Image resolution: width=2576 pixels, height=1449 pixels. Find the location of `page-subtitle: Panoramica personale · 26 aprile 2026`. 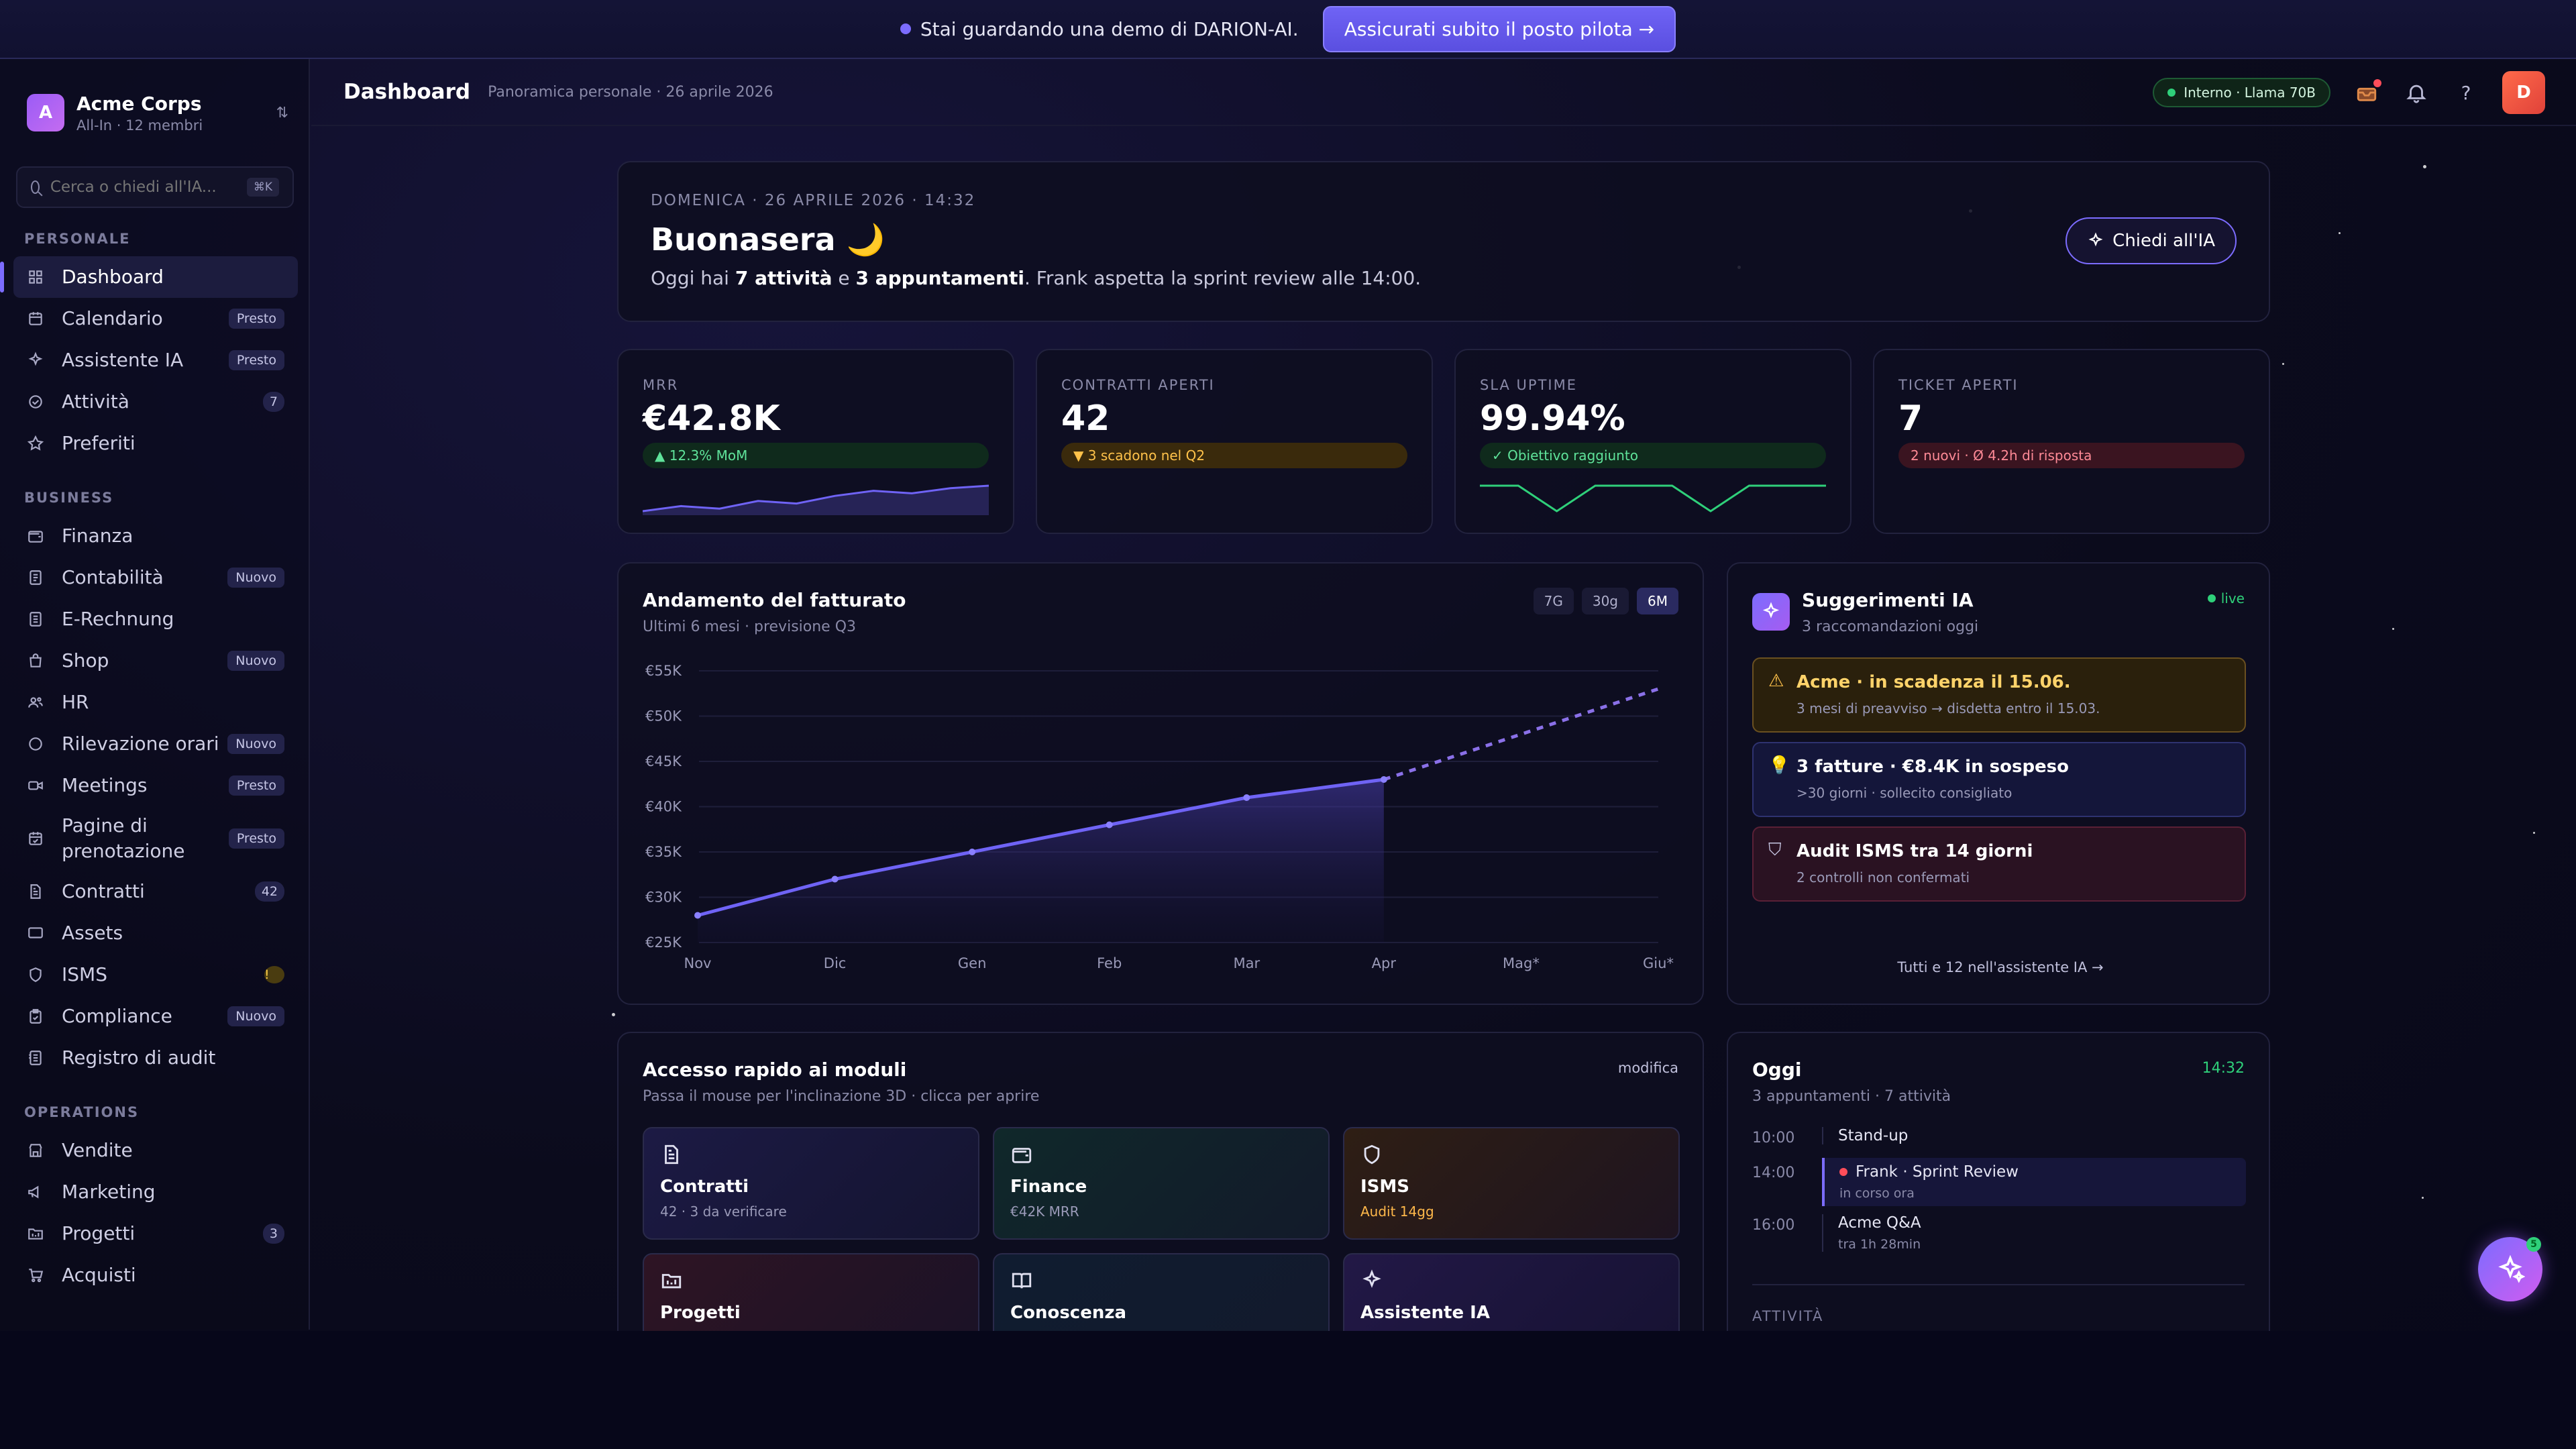

page-subtitle: Panoramica personale · 26 aprile 2026 is located at coordinates (630, 92).